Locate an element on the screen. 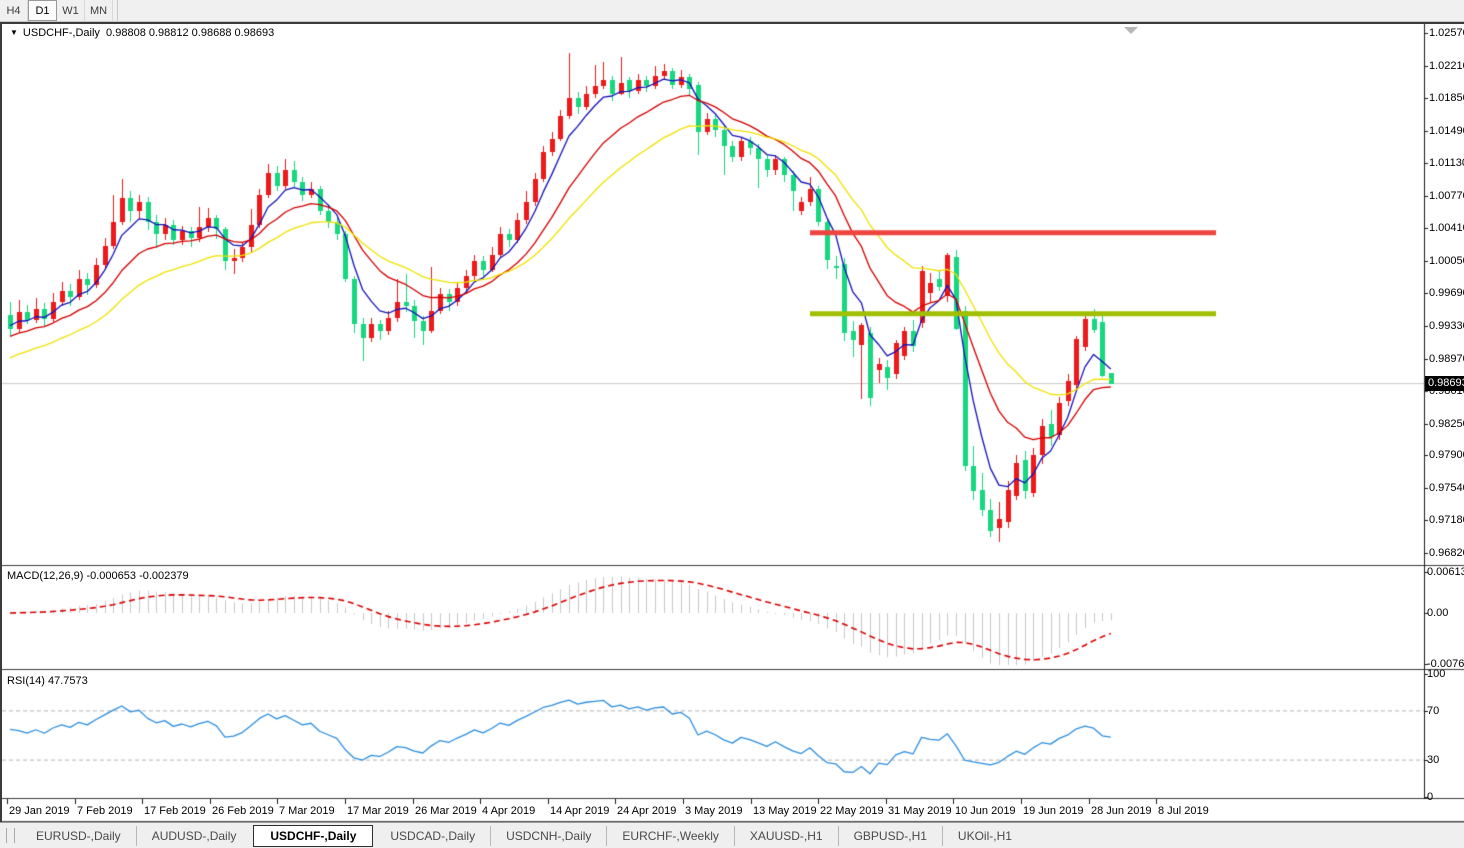 This screenshot has height=848, width=1464. rsi-indicator-label: RSI(14) 47.7573 is located at coordinates (47, 681).